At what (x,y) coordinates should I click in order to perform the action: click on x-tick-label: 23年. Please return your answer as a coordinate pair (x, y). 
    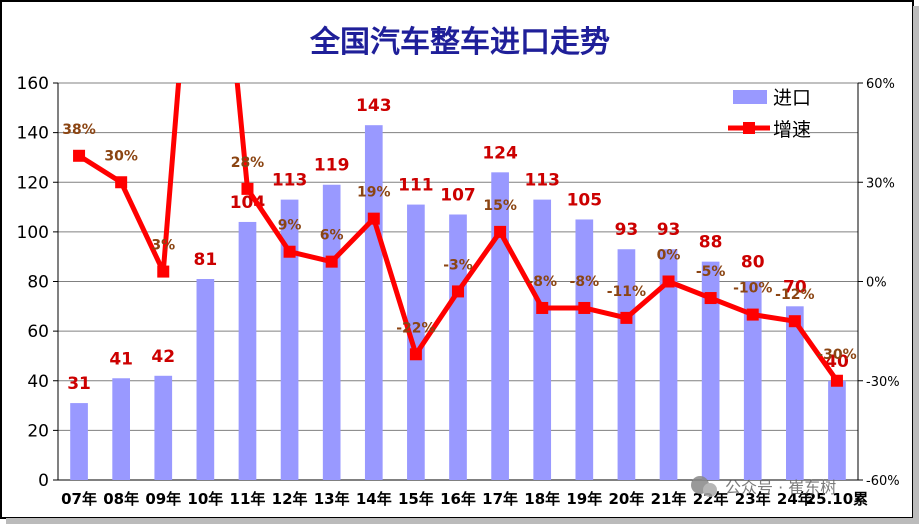
    Looking at the image, I should click on (753, 499).